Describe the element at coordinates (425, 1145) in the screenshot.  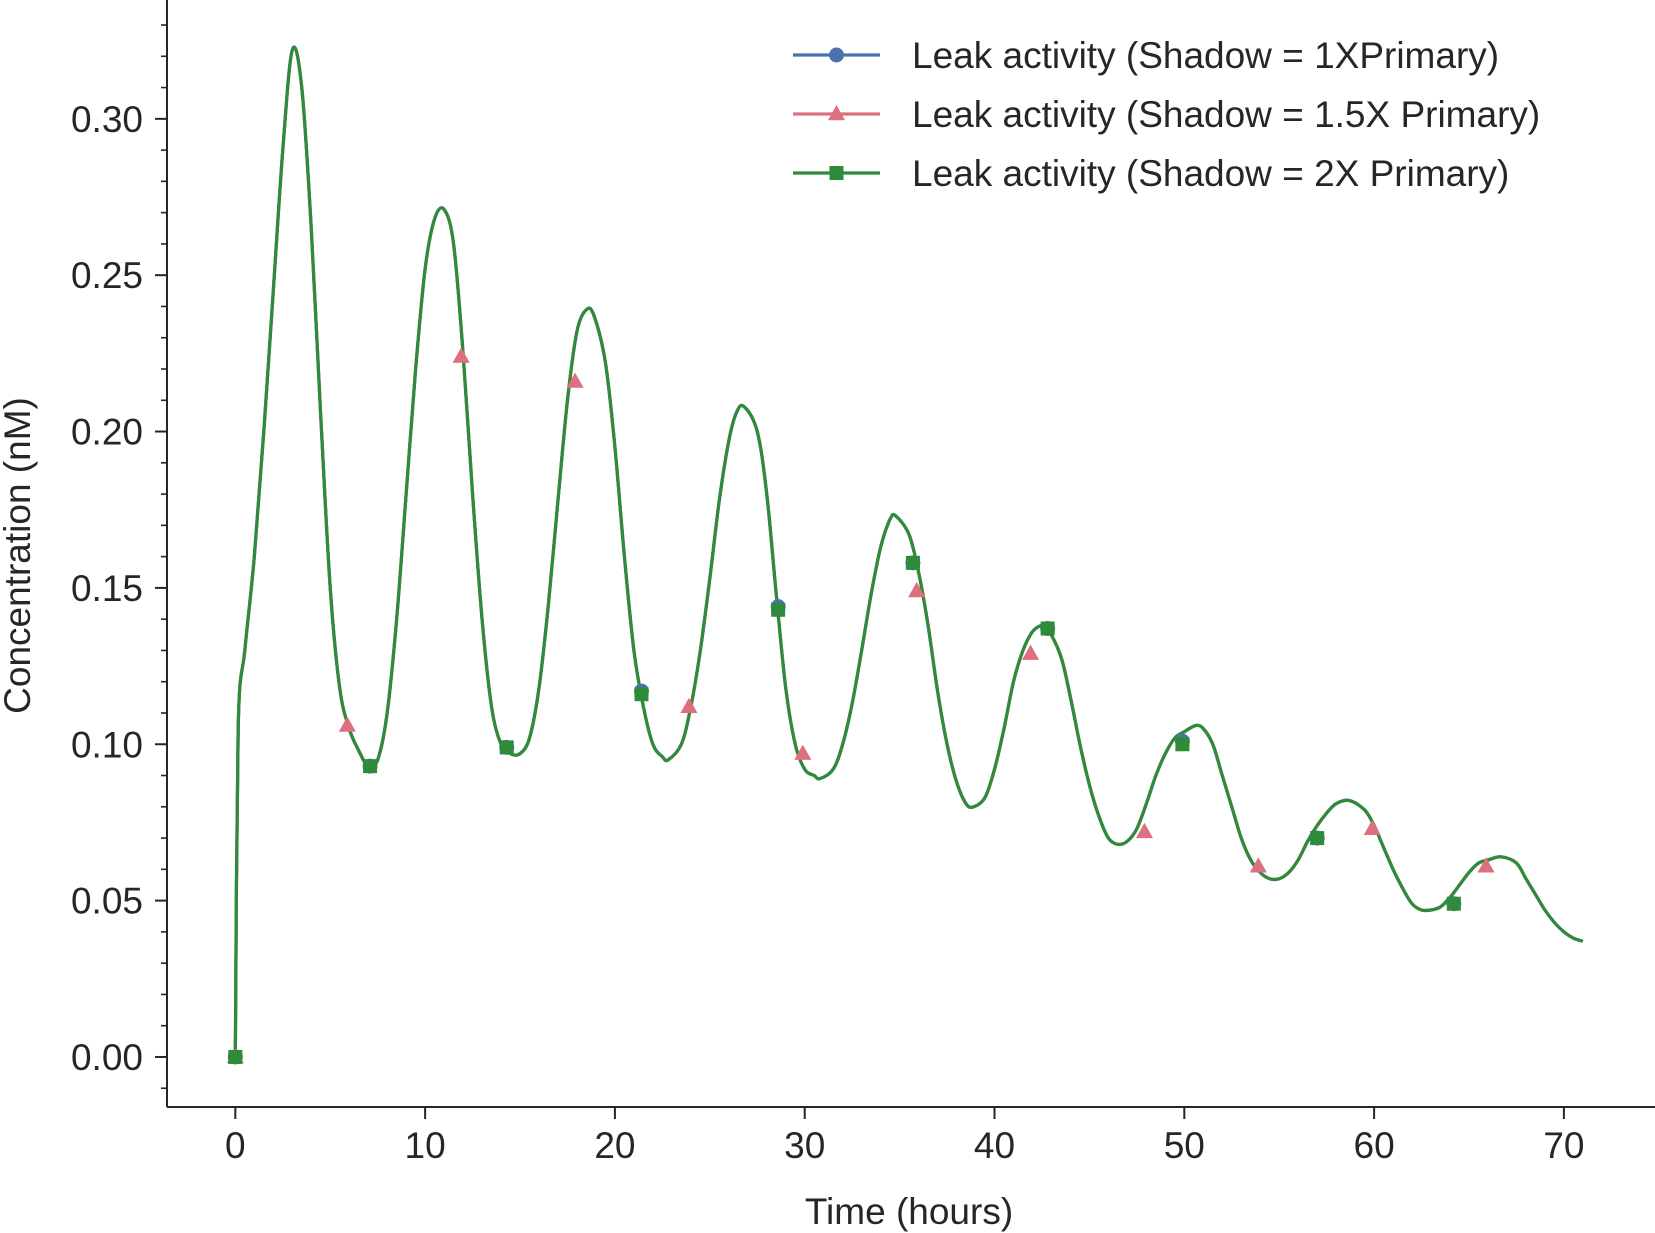
I see `x-tick-label: 10` at that location.